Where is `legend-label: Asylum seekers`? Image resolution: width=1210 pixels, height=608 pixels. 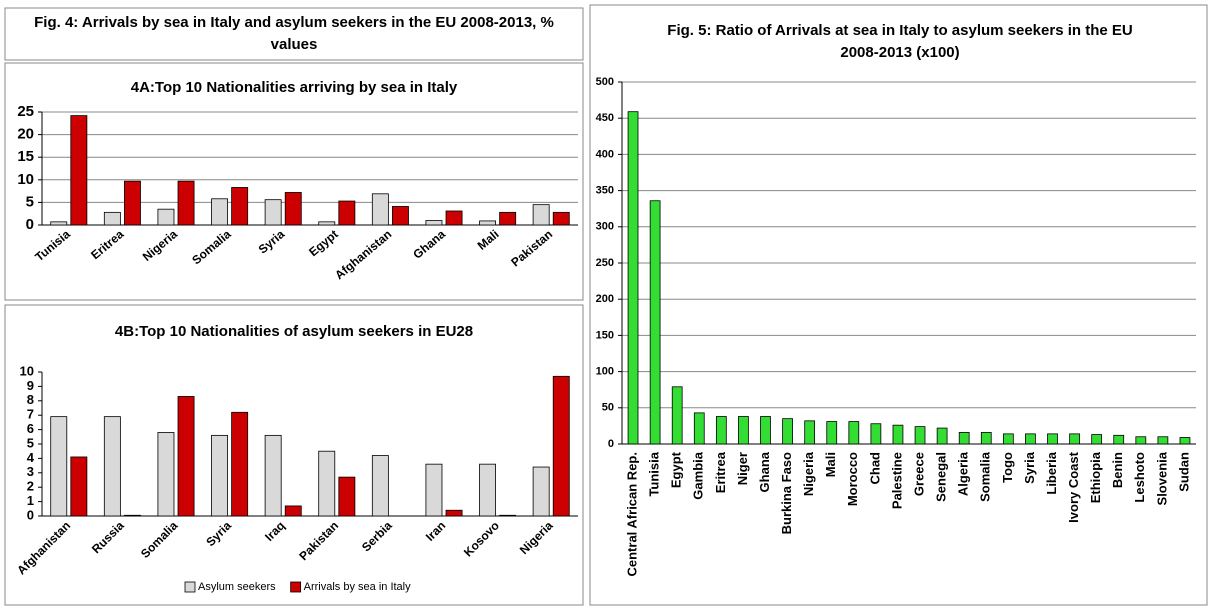
legend-label: Asylum seekers is located at coordinates (237, 587).